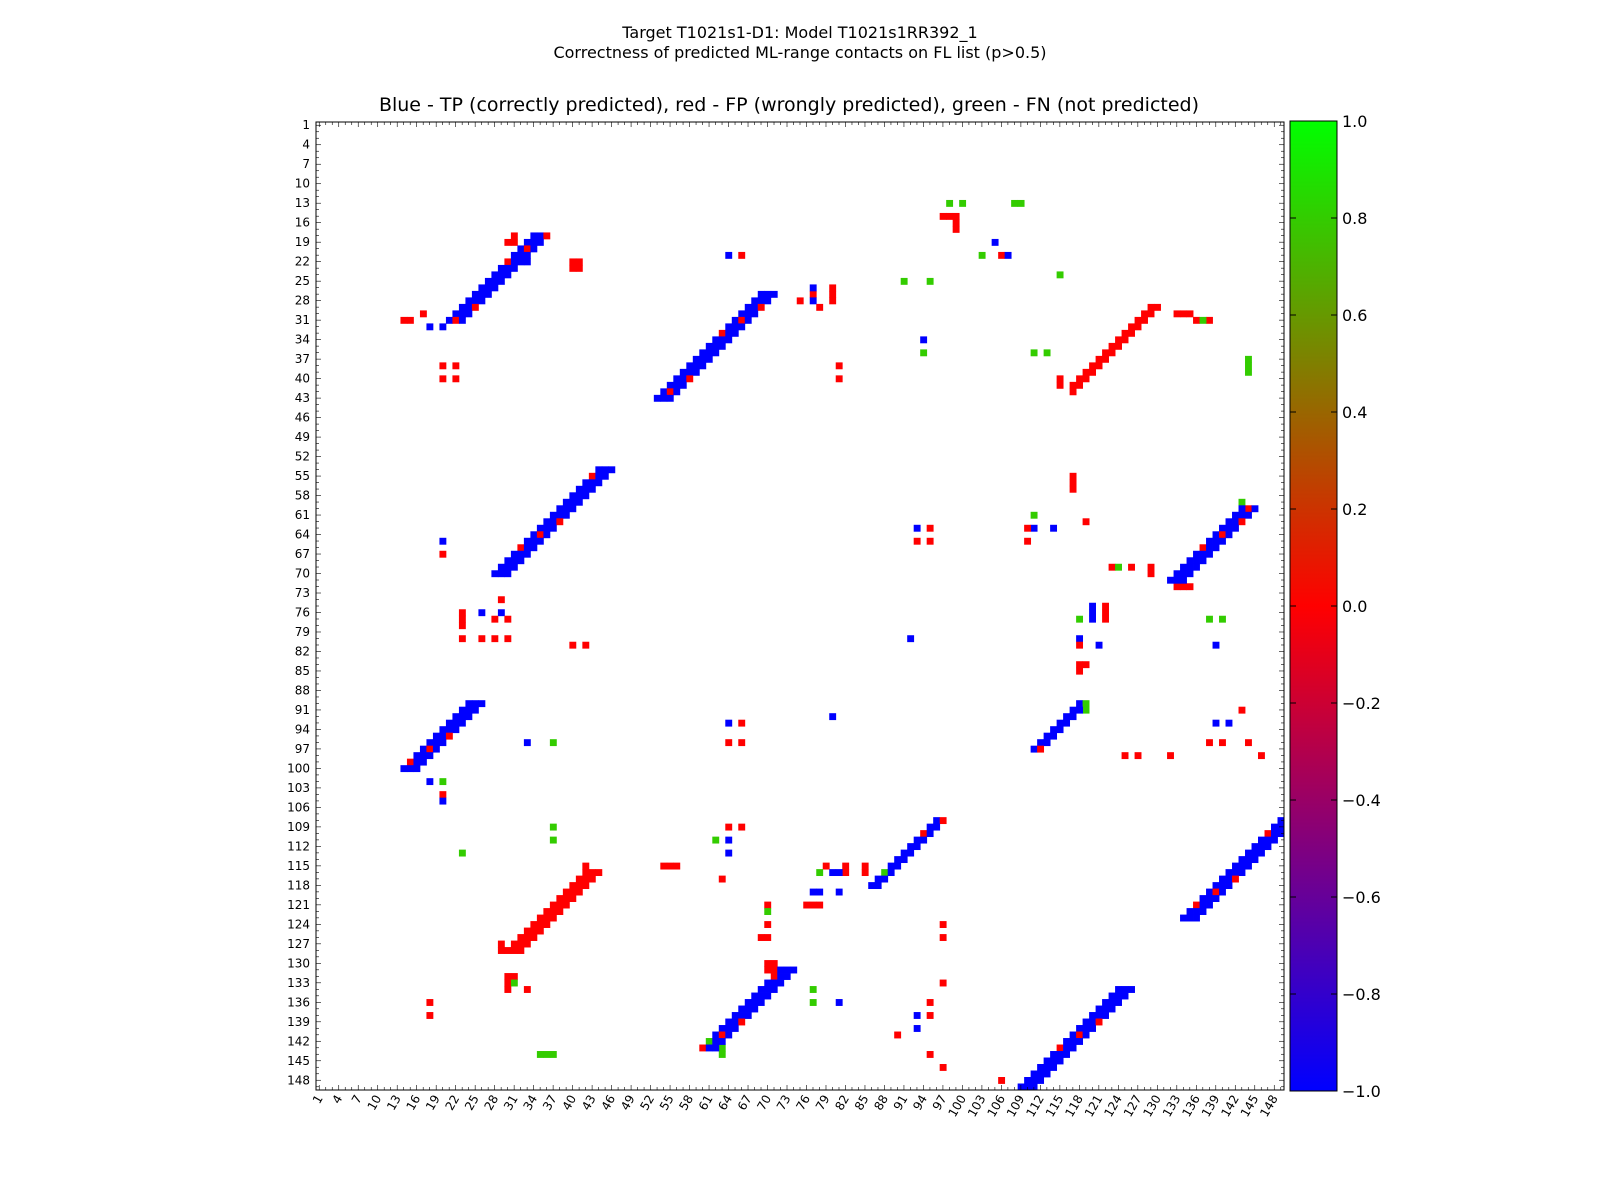 This screenshot has height=1200, width=1600. Describe the element at coordinates (901, 1103) in the screenshot. I see `x-tick-label: 91` at that location.